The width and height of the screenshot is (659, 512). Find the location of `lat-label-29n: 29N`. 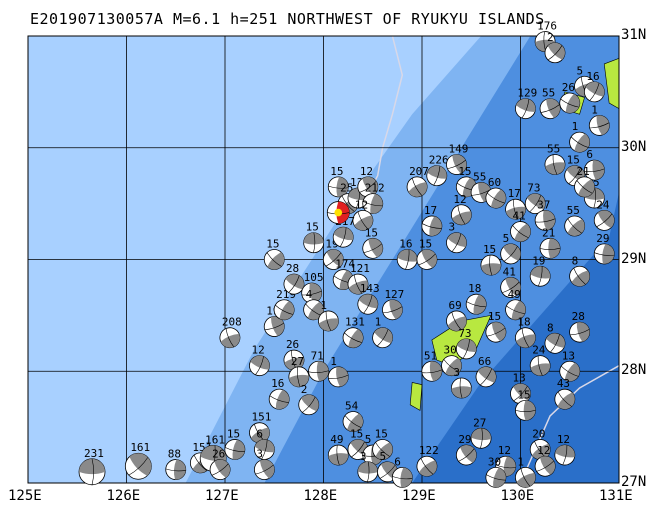

lat-label-29n: 29N is located at coordinates (634, 258).